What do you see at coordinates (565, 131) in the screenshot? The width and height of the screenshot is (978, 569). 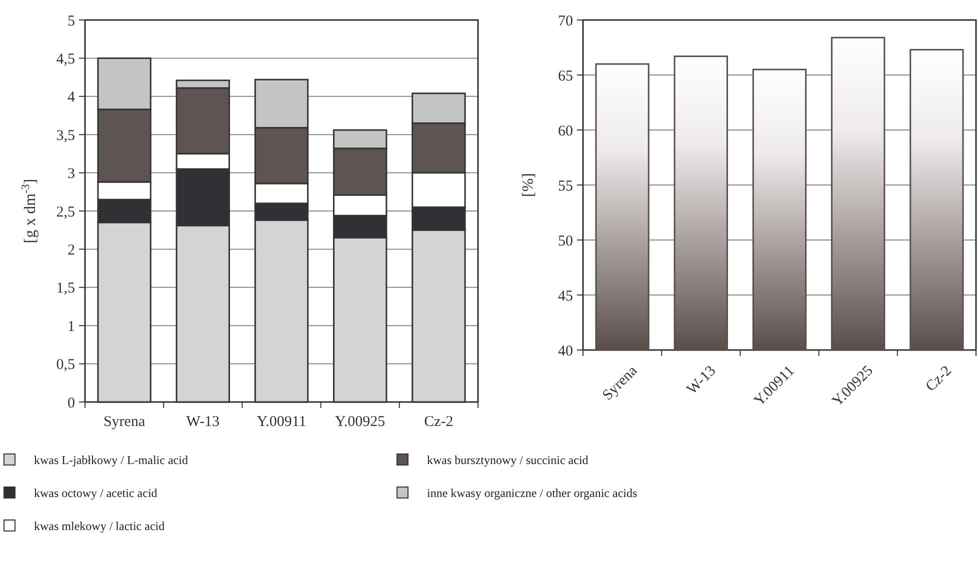 I see `y-tick-label: 60` at bounding box center [565, 131].